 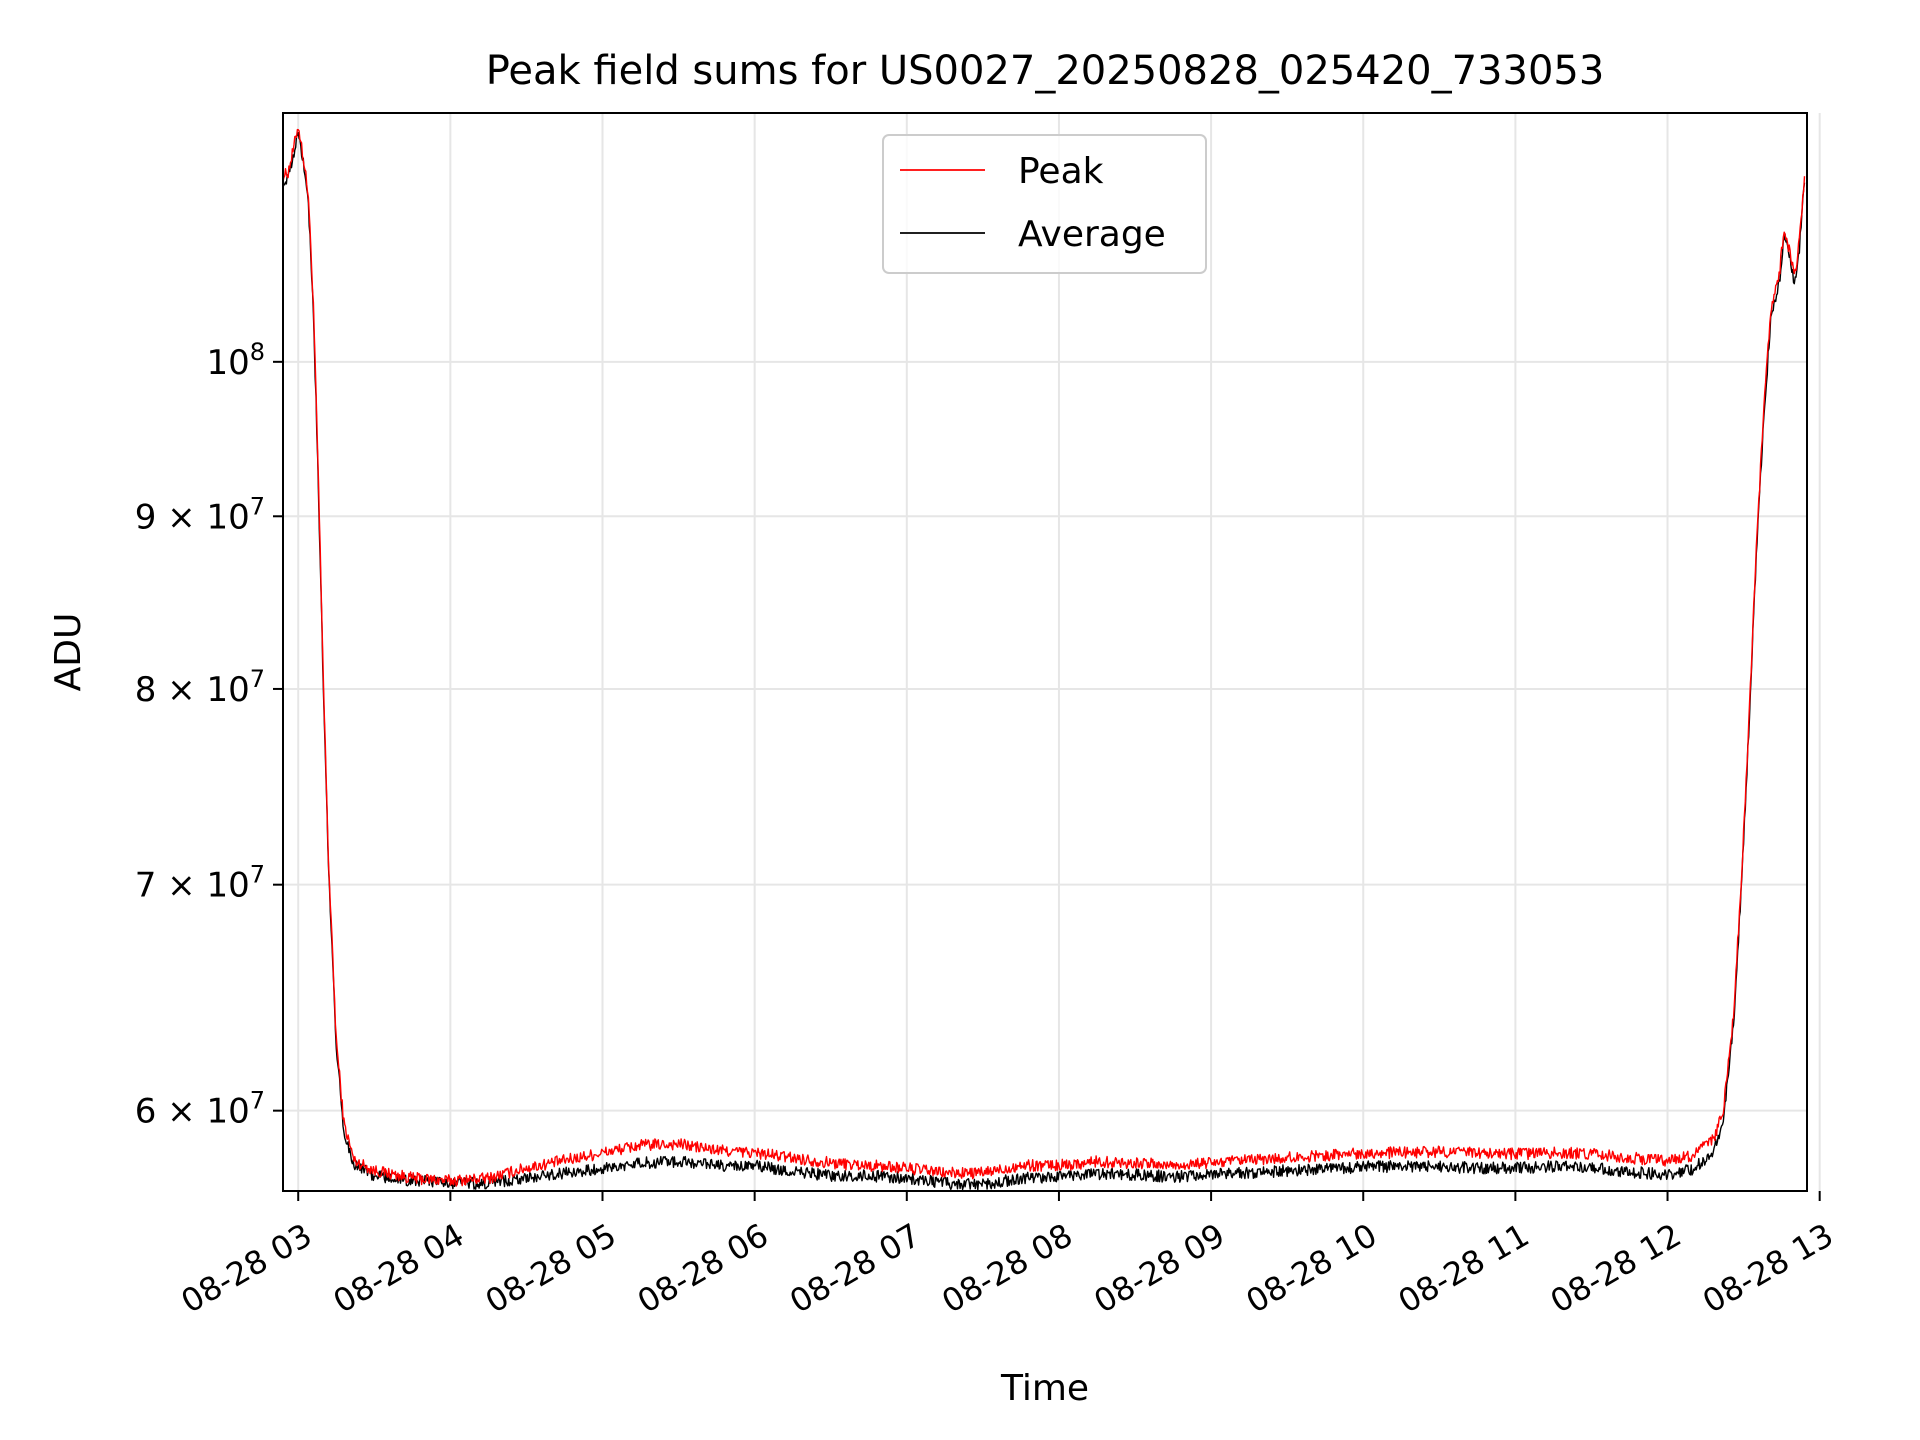 I want to click on y-tick-label: 8 × 107, so click(x=200, y=687).